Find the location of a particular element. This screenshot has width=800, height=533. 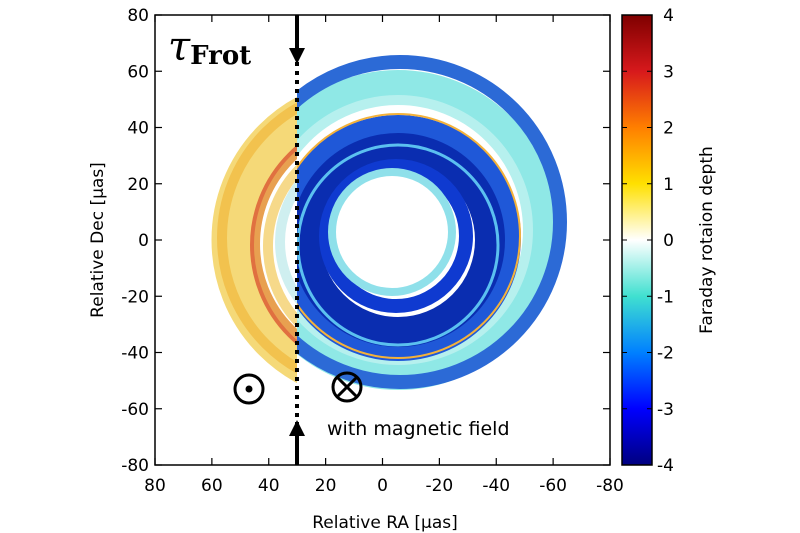

y-tick-label: 80 is located at coordinates (138, 16).